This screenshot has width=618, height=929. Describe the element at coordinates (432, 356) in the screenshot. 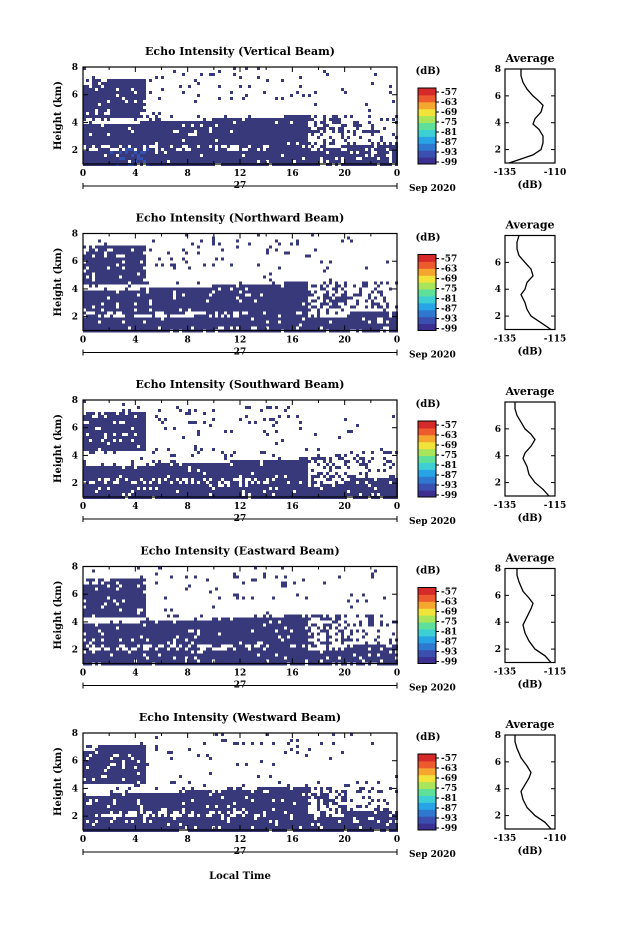

I see `month-label: Sep 2020` at that location.